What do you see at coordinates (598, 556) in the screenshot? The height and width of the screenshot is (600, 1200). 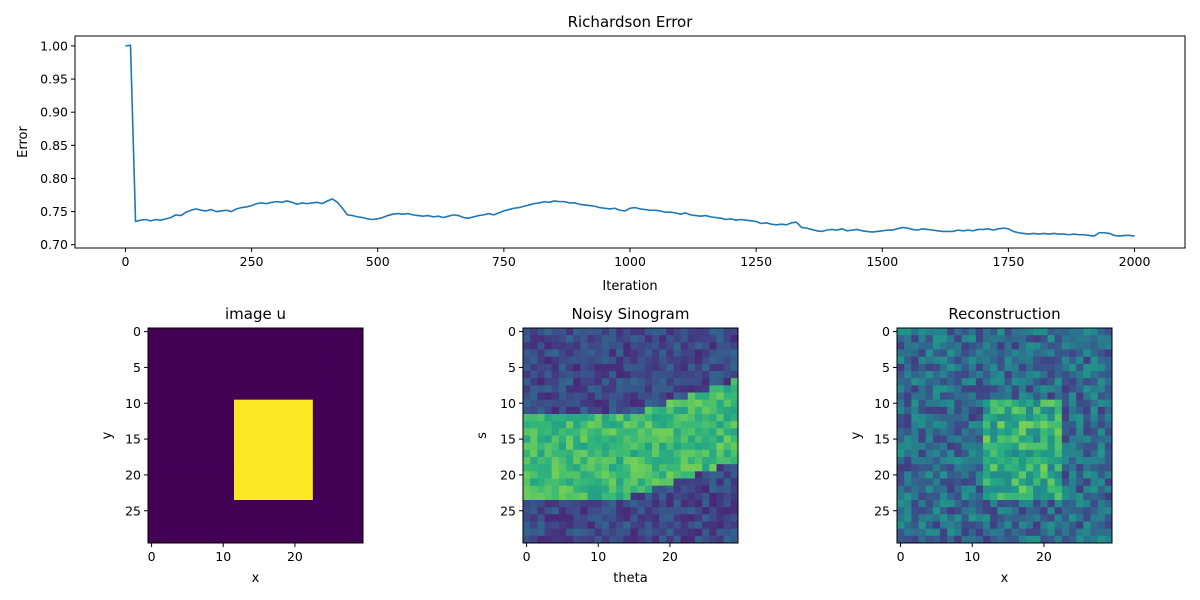 I see `x-tick-label: 10` at bounding box center [598, 556].